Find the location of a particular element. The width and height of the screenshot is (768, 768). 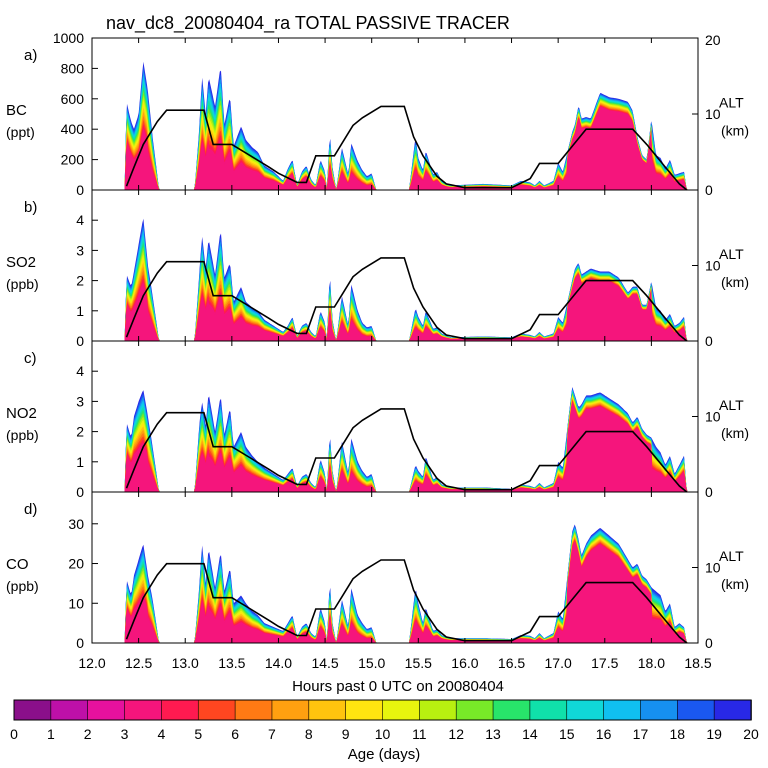

y-tick-label: 800 is located at coordinates (73, 68).